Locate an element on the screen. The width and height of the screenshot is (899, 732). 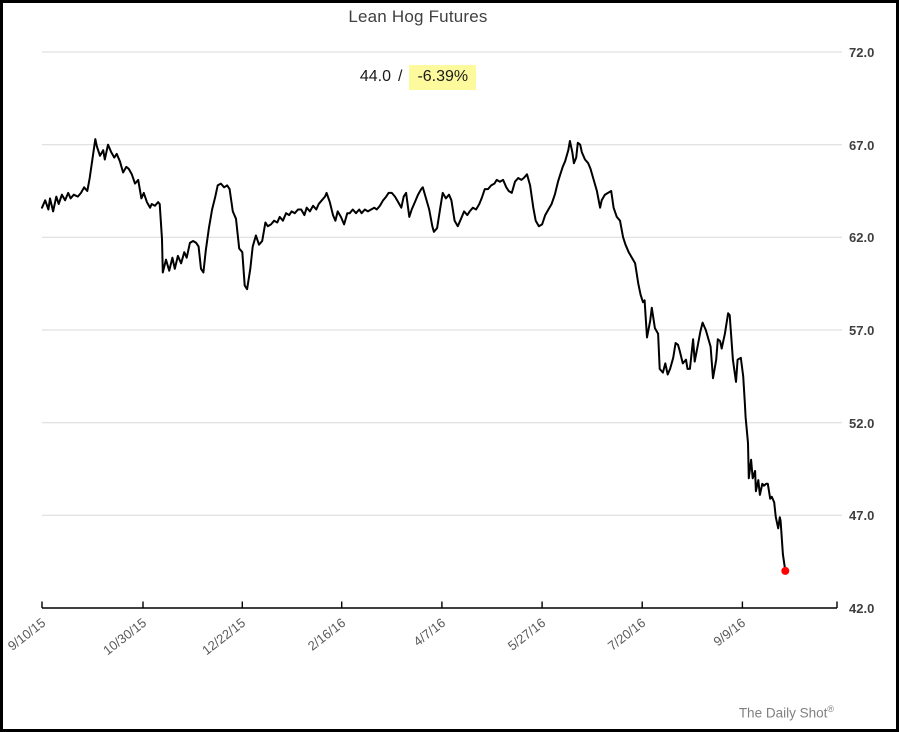
last-price-annotation: 44.0 / -6.39% is located at coordinates (418, 77).